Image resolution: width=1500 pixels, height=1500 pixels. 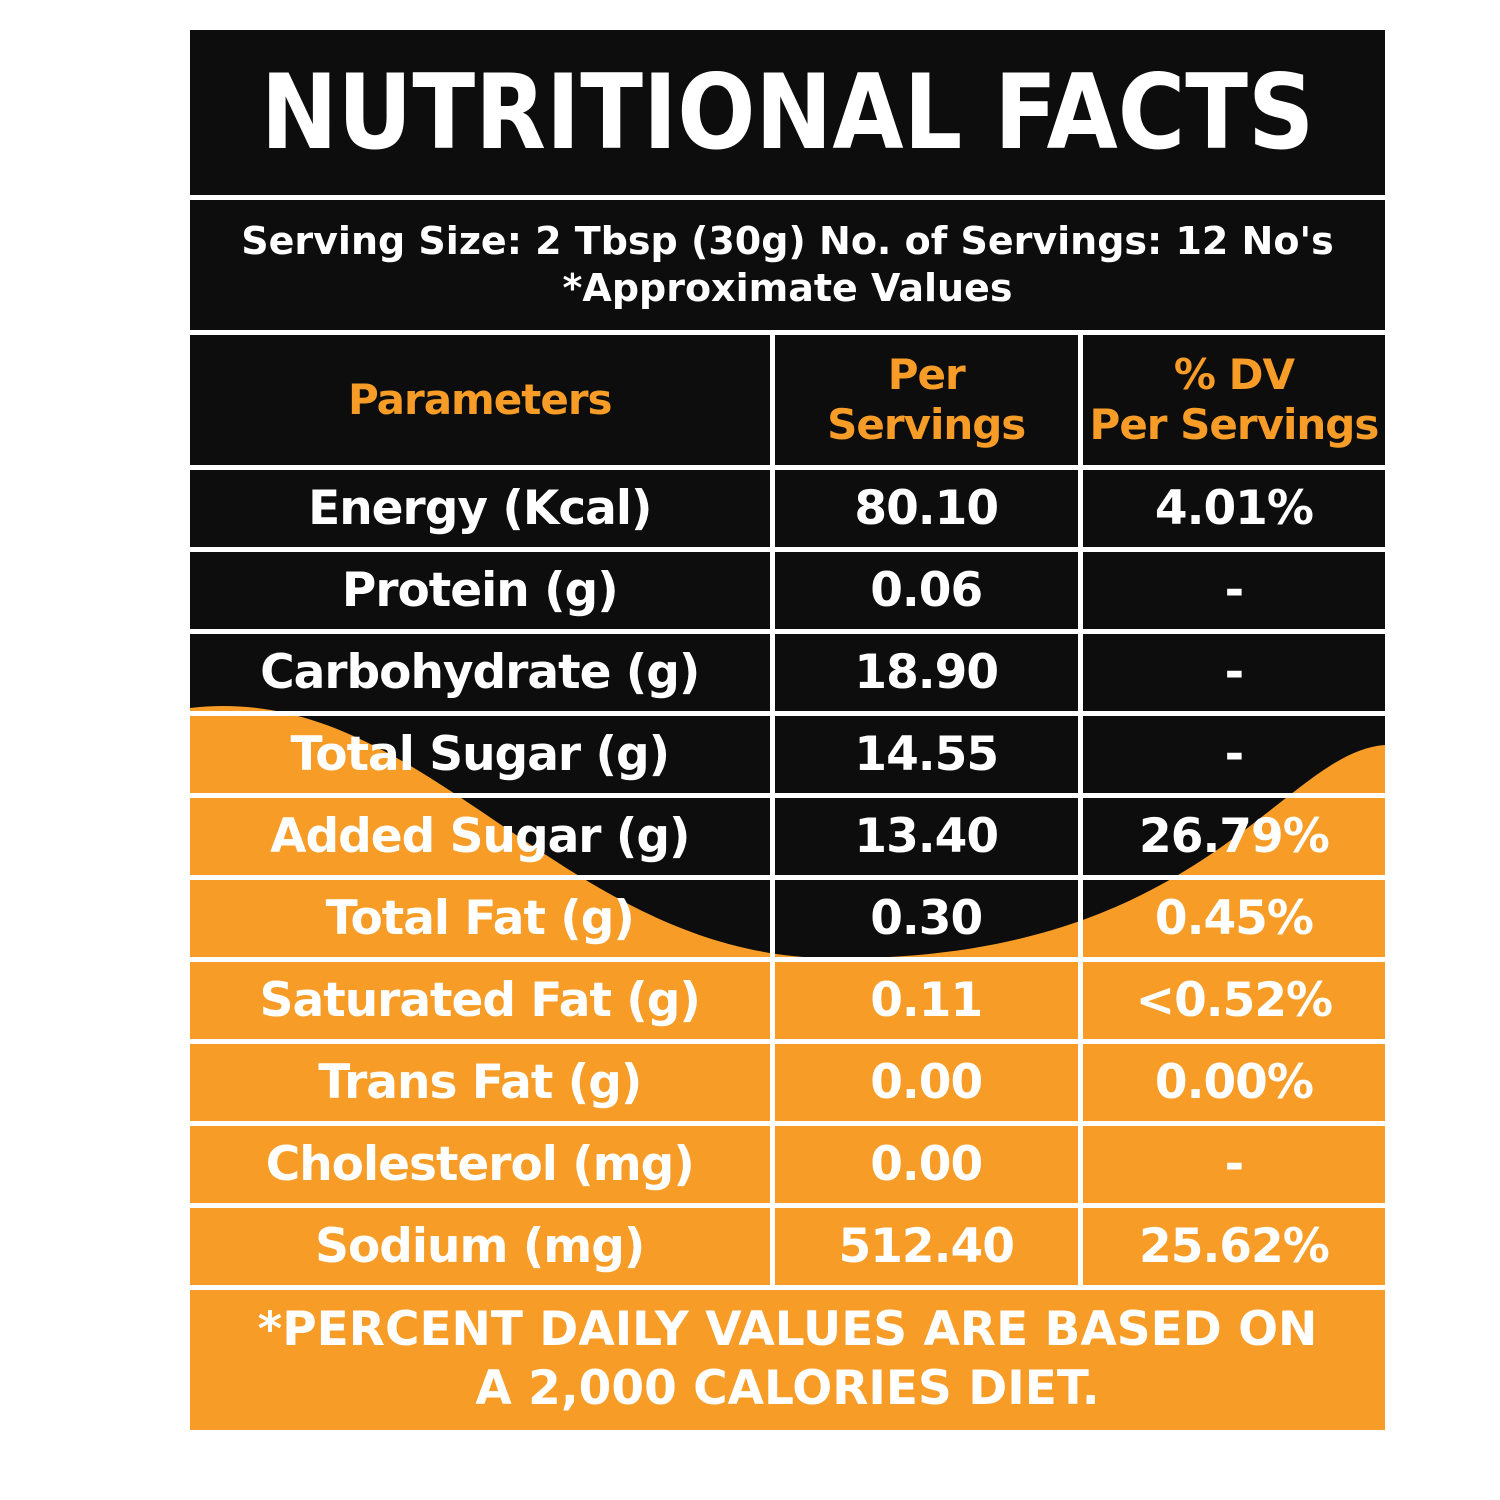 What do you see at coordinates (480, 1164) in the screenshot?
I see `parameter-label: Cholesterol (mg)` at bounding box center [480, 1164].